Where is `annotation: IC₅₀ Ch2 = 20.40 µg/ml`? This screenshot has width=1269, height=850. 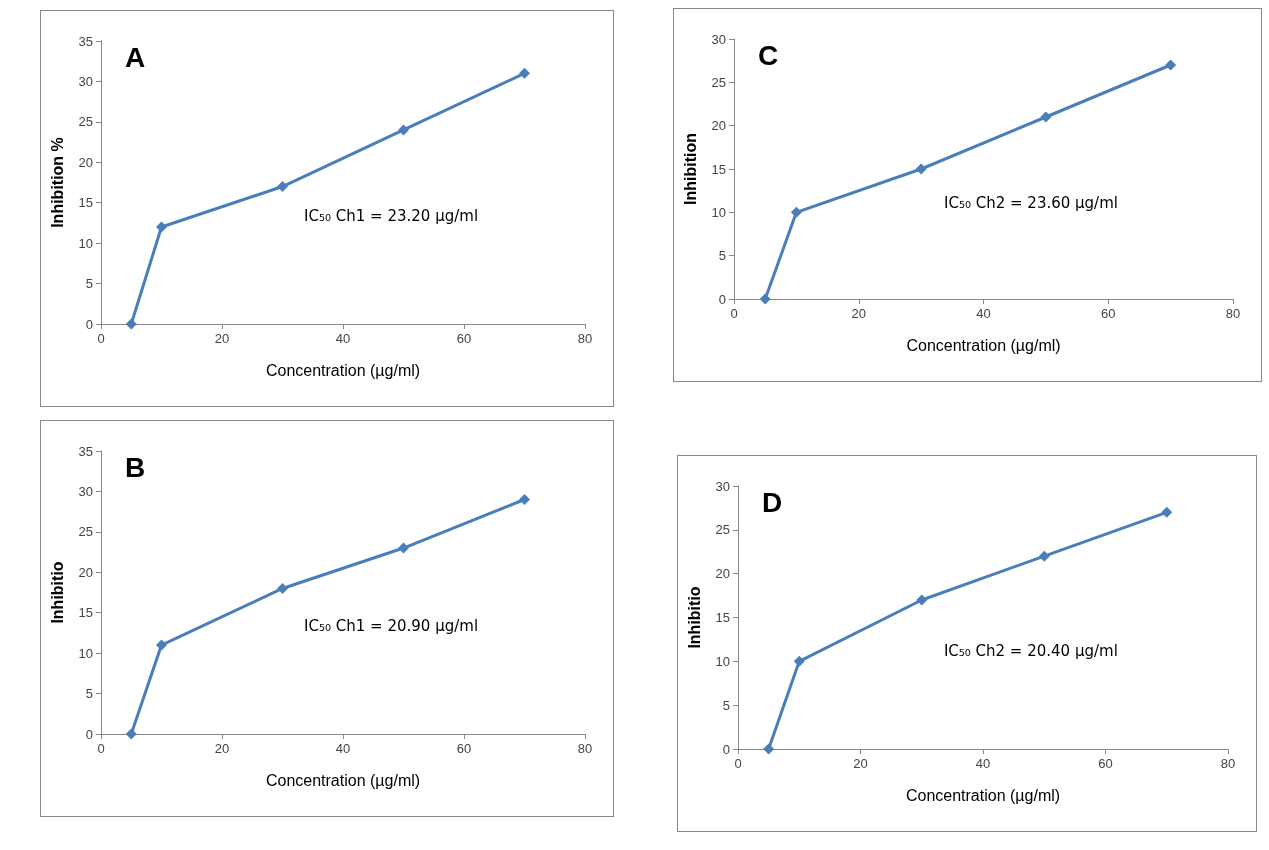
annotation: IC₅₀ Ch2 = 20.40 µg/ml is located at coordinates (1030, 651).